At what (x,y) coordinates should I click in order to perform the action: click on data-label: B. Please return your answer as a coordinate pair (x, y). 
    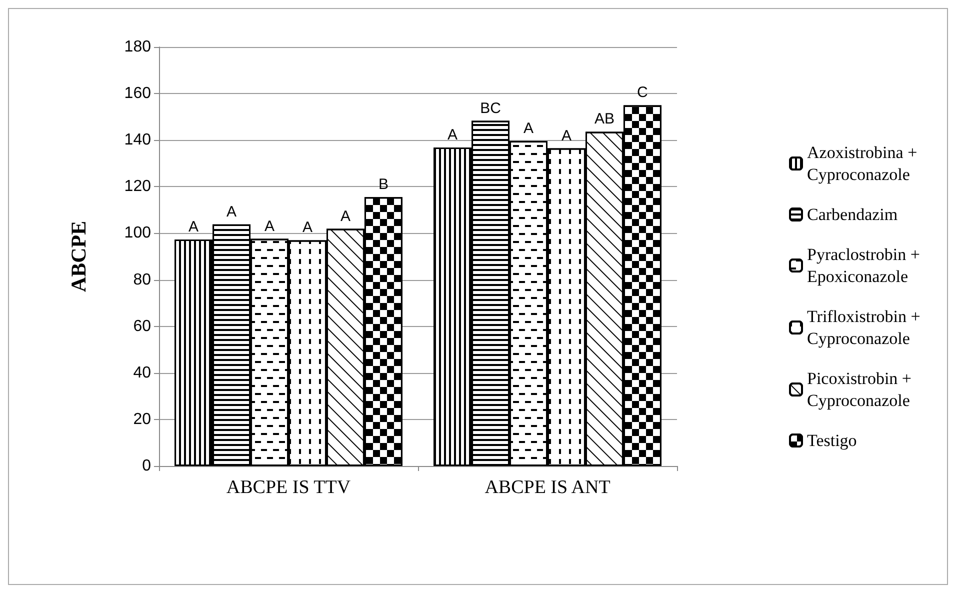
    Looking at the image, I should click on (383, 185).